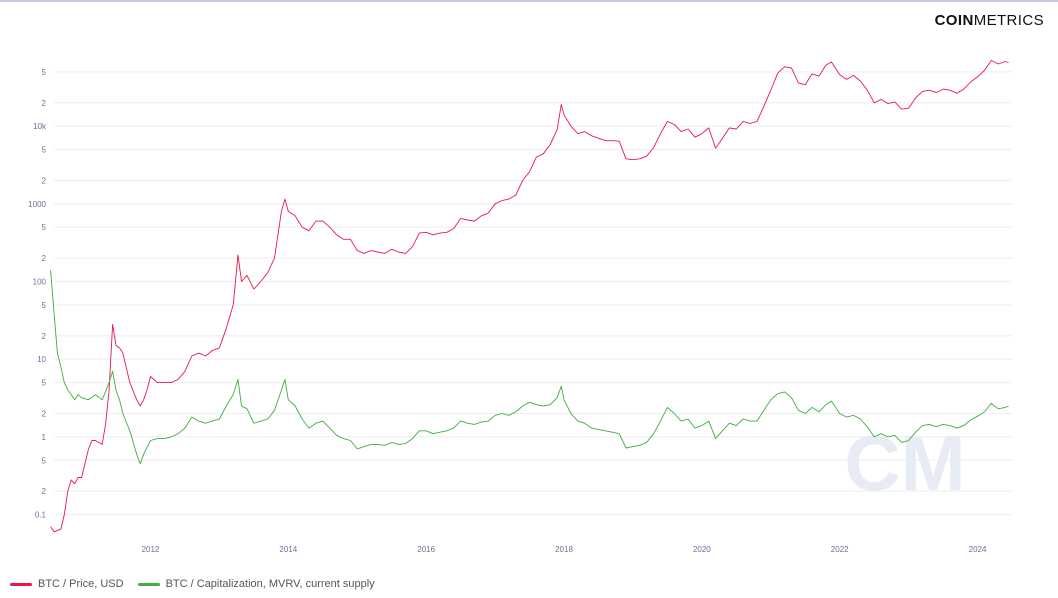 The width and height of the screenshot is (1058, 598). I want to click on logo-metrics: METRICS, so click(1008, 20).